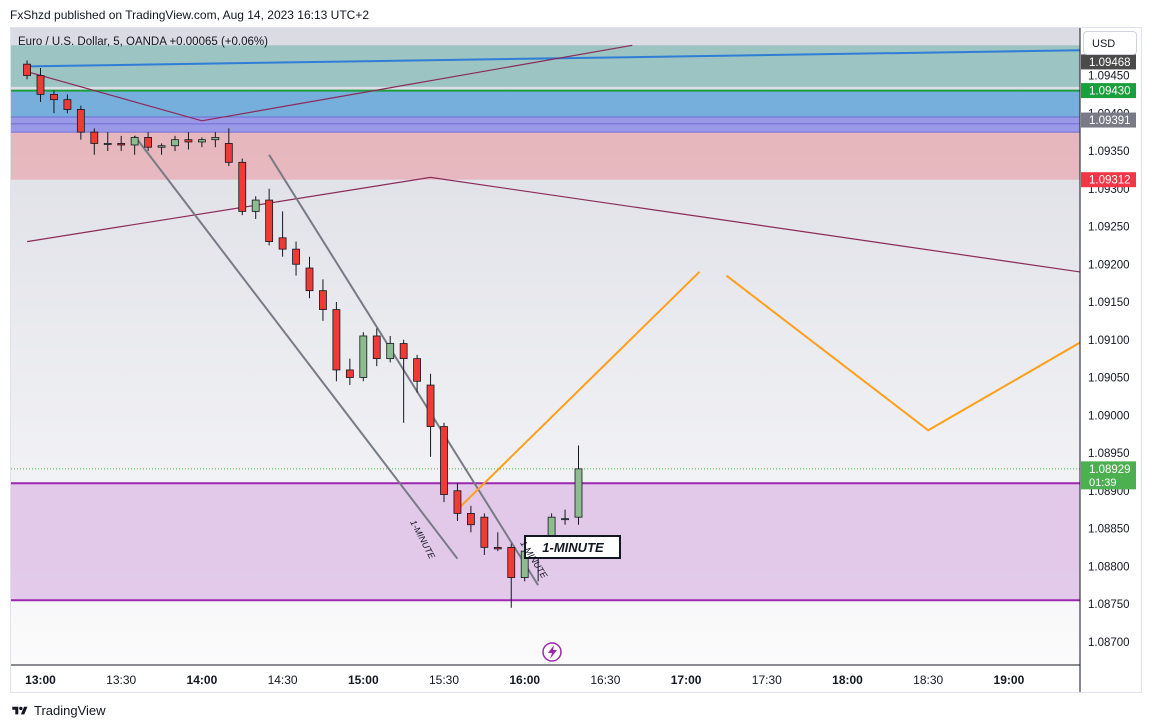 This screenshot has height=728, width=1152. What do you see at coordinates (545, 125) in the screenshot?
I see `zone-purple` at bounding box center [545, 125].